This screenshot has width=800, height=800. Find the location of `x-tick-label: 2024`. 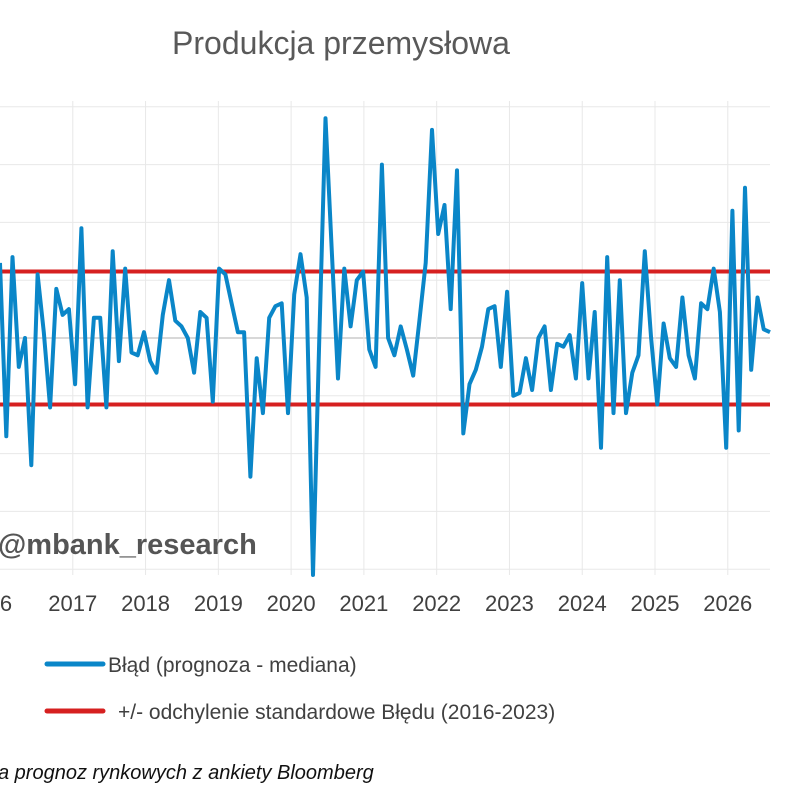

x-tick-label: 2024 is located at coordinates (582, 603).